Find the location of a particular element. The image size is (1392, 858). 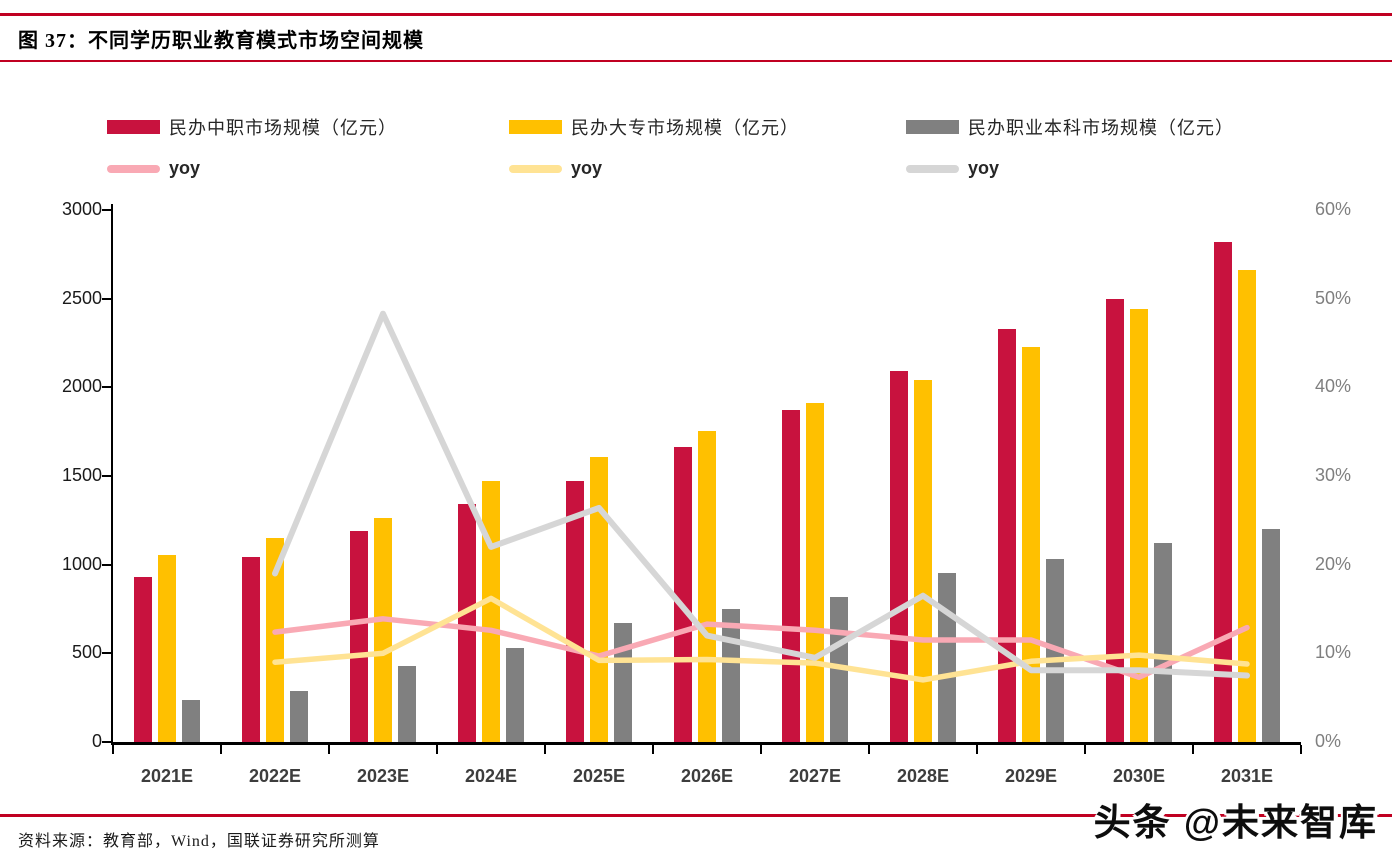

x-category-label: 2031E is located at coordinates (1247, 776).